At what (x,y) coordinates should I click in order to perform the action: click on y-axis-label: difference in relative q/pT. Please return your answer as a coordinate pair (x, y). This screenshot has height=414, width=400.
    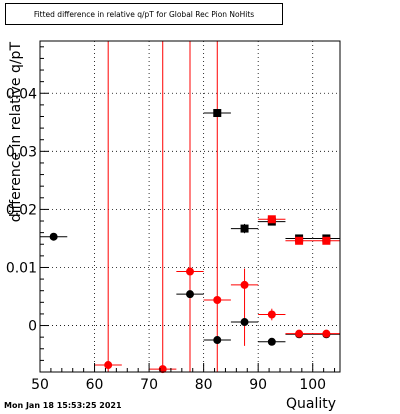
    Looking at the image, I should click on (16, 132).